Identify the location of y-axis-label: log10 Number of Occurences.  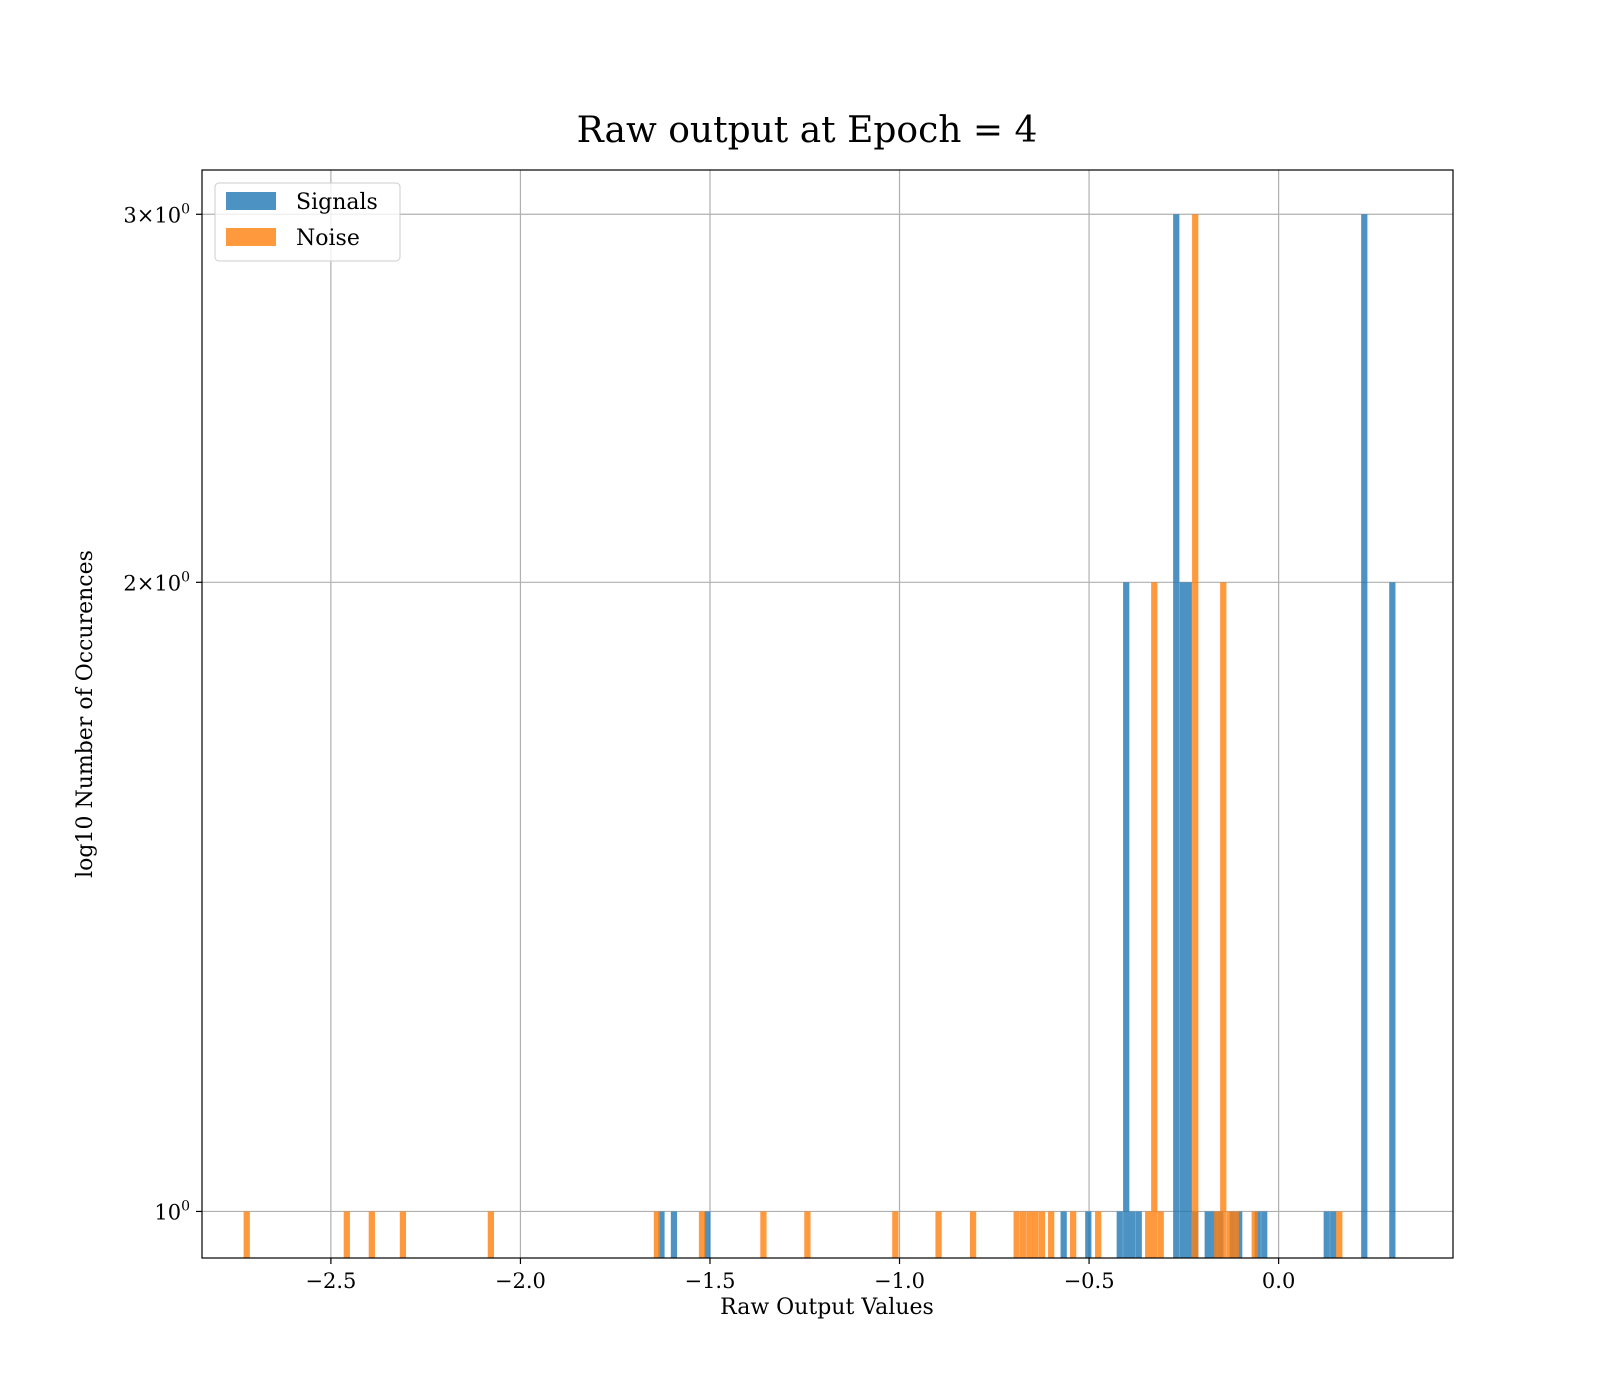
(85, 714).